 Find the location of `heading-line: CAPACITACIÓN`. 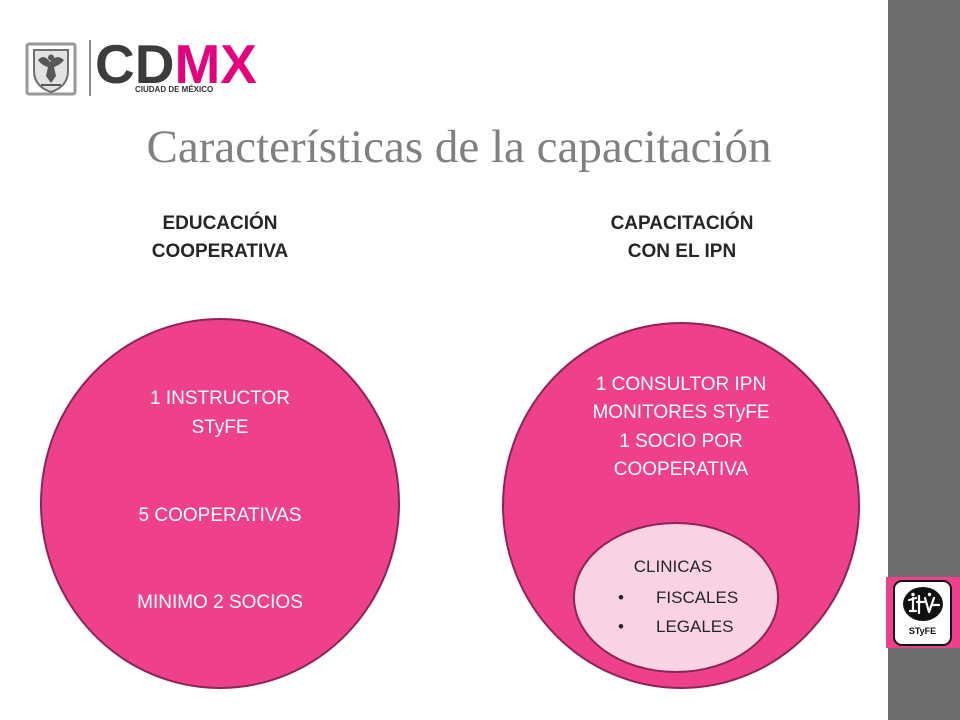

heading-line: CAPACITACIÓN is located at coordinates (682, 223).